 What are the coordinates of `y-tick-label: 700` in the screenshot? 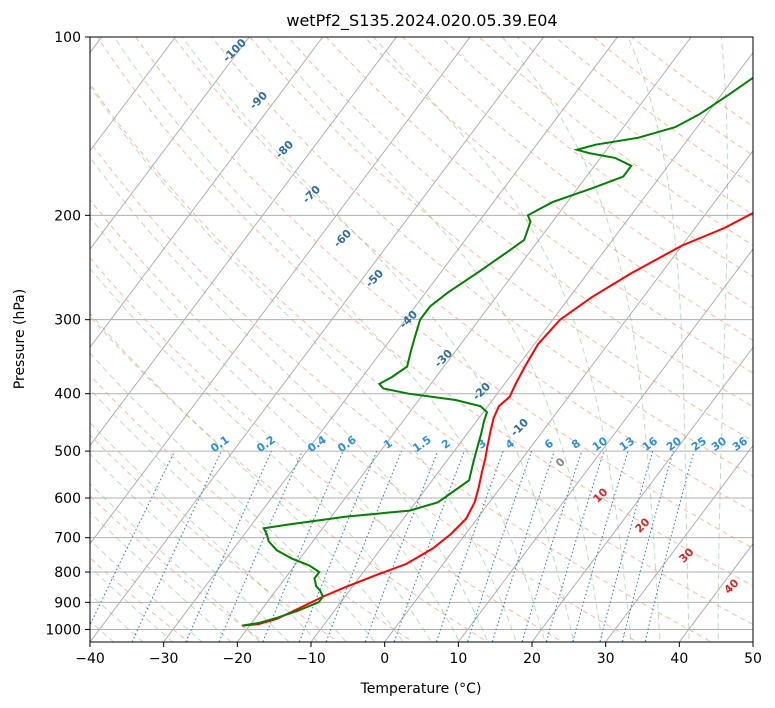 It's located at (67, 539).